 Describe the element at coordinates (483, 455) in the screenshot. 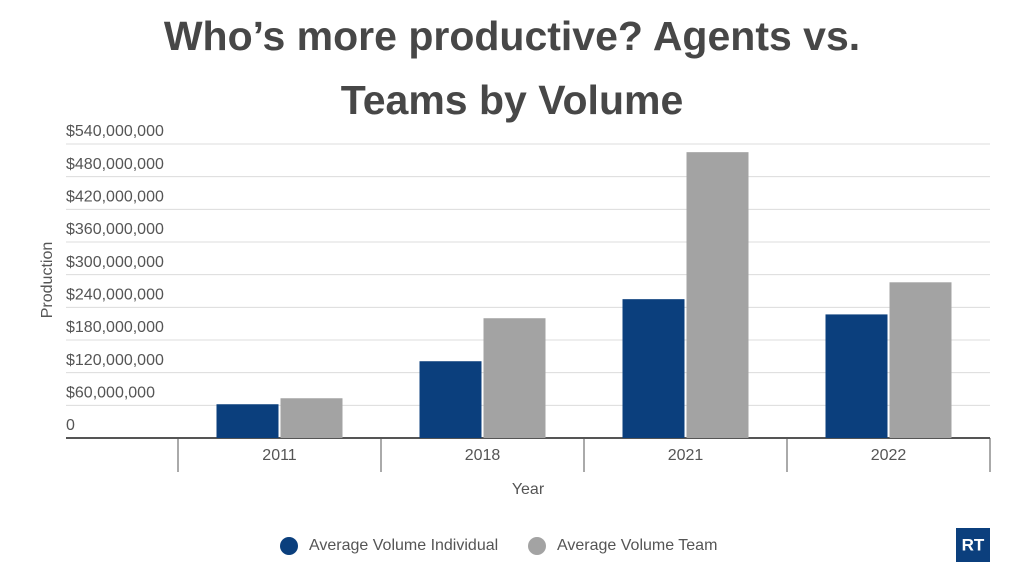

I see `x-tick-label: 2018` at that location.